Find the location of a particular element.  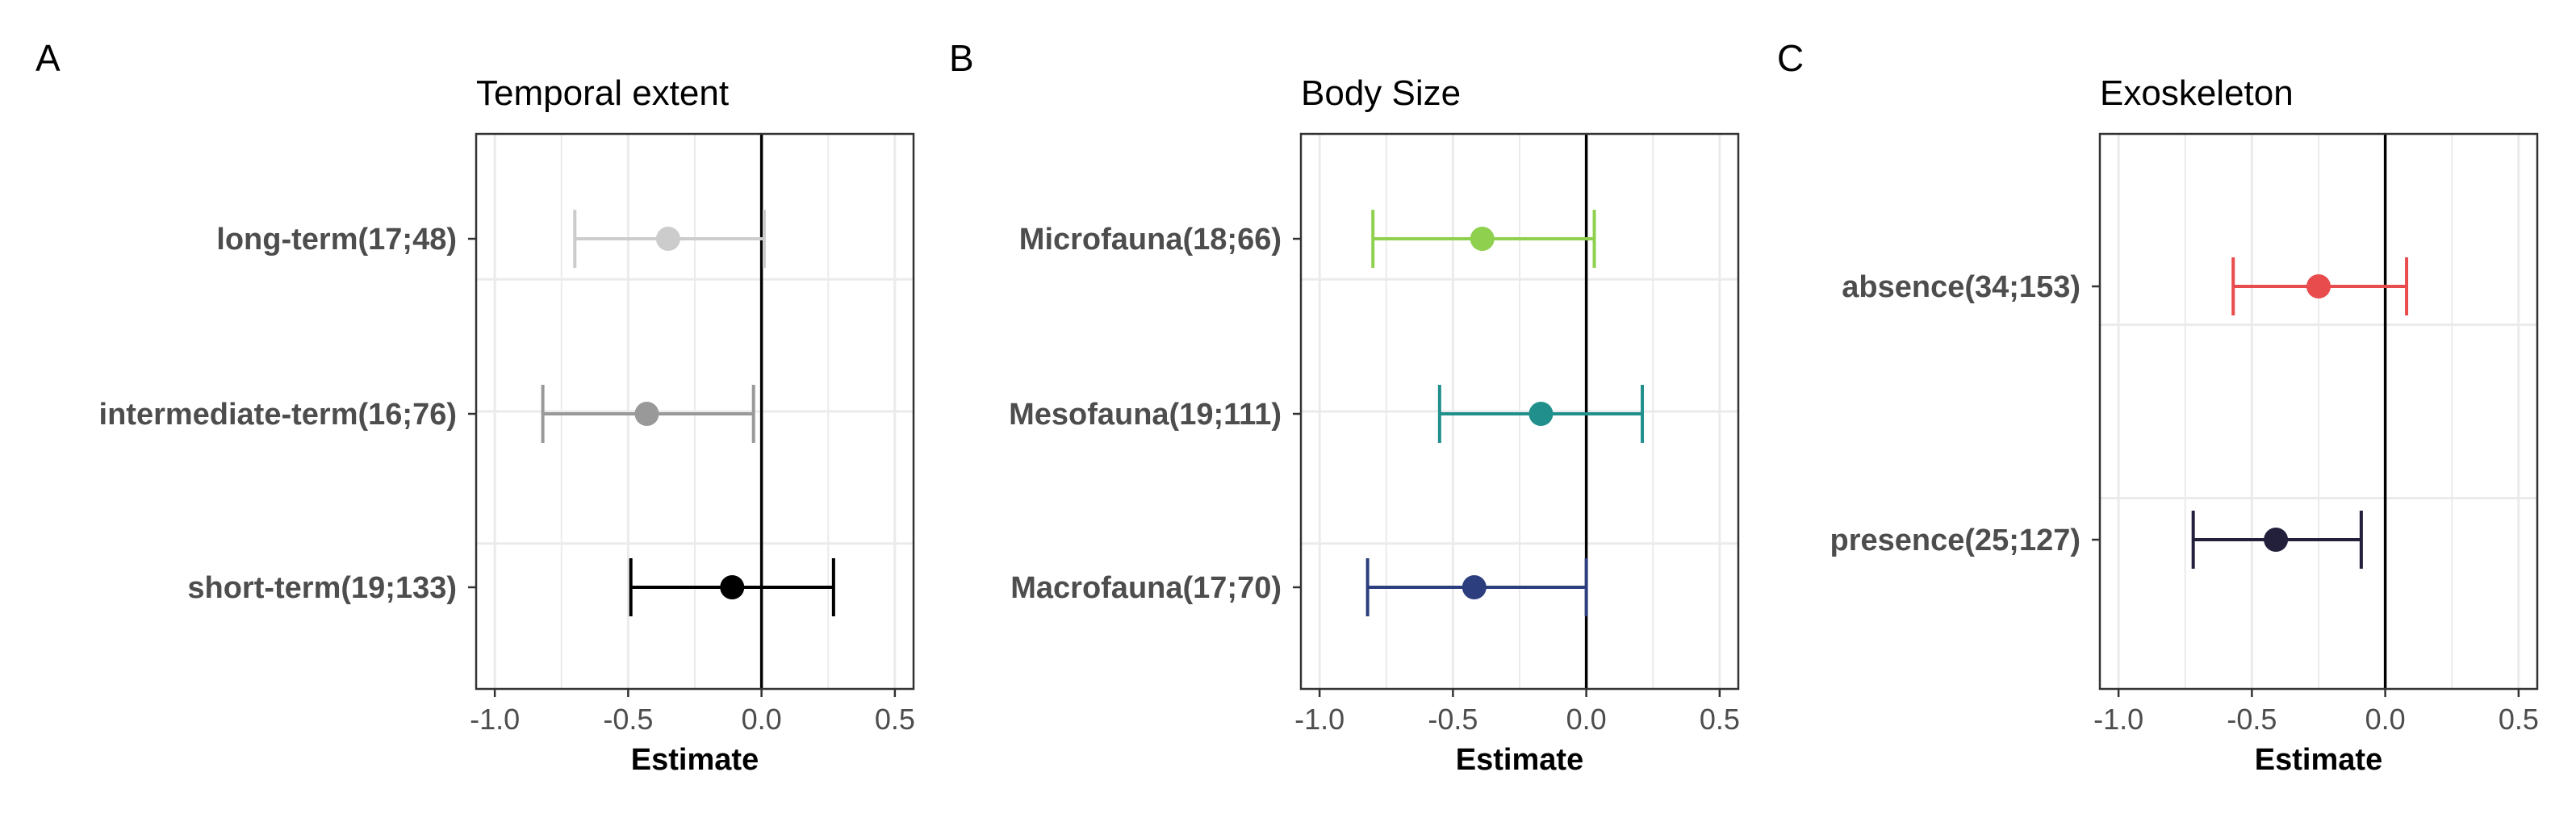

panel-letter: B is located at coordinates (961, 58).